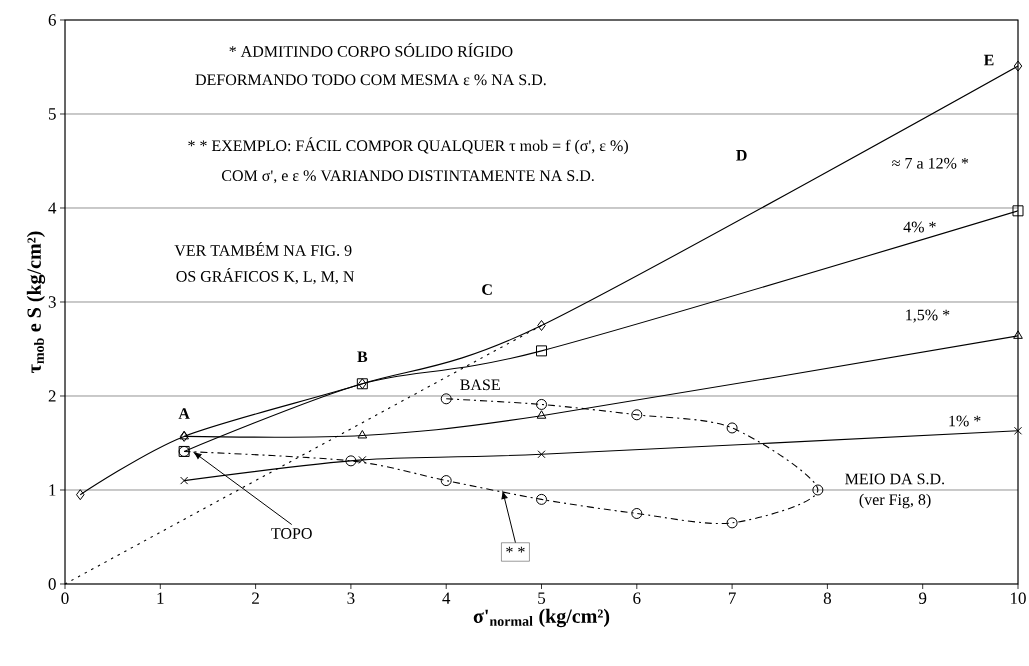 The width and height of the screenshot is (1029, 666). What do you see at coordinates (928, 316) in the screenshot?
I see `series-label: 1,5% *` at bounding box center [928, 316].